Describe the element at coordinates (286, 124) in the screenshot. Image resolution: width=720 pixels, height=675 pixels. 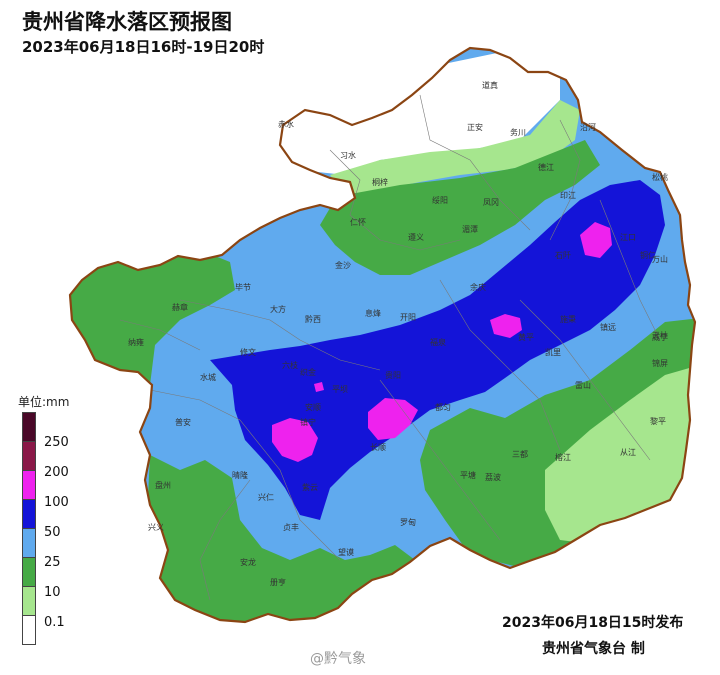
I see `city-label: 赤水` at that location.